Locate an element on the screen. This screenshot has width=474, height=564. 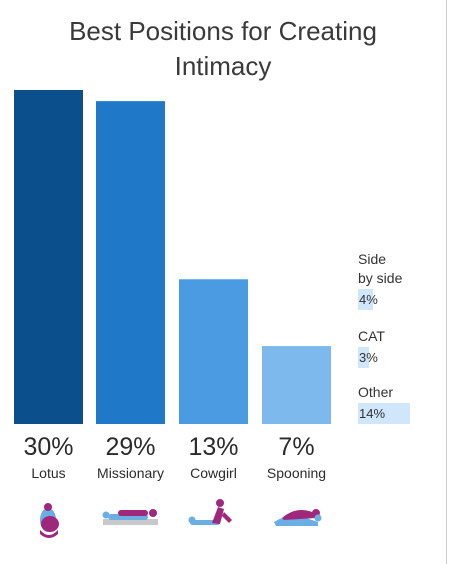
missionary-icon is located at coordinates (130, 517).